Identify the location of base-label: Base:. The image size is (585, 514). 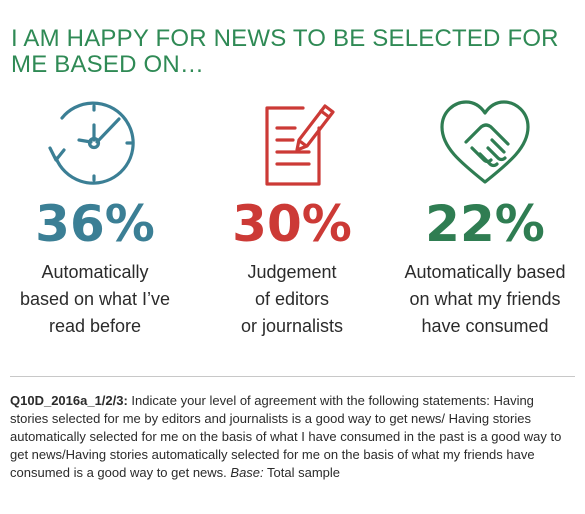
(247, 472).